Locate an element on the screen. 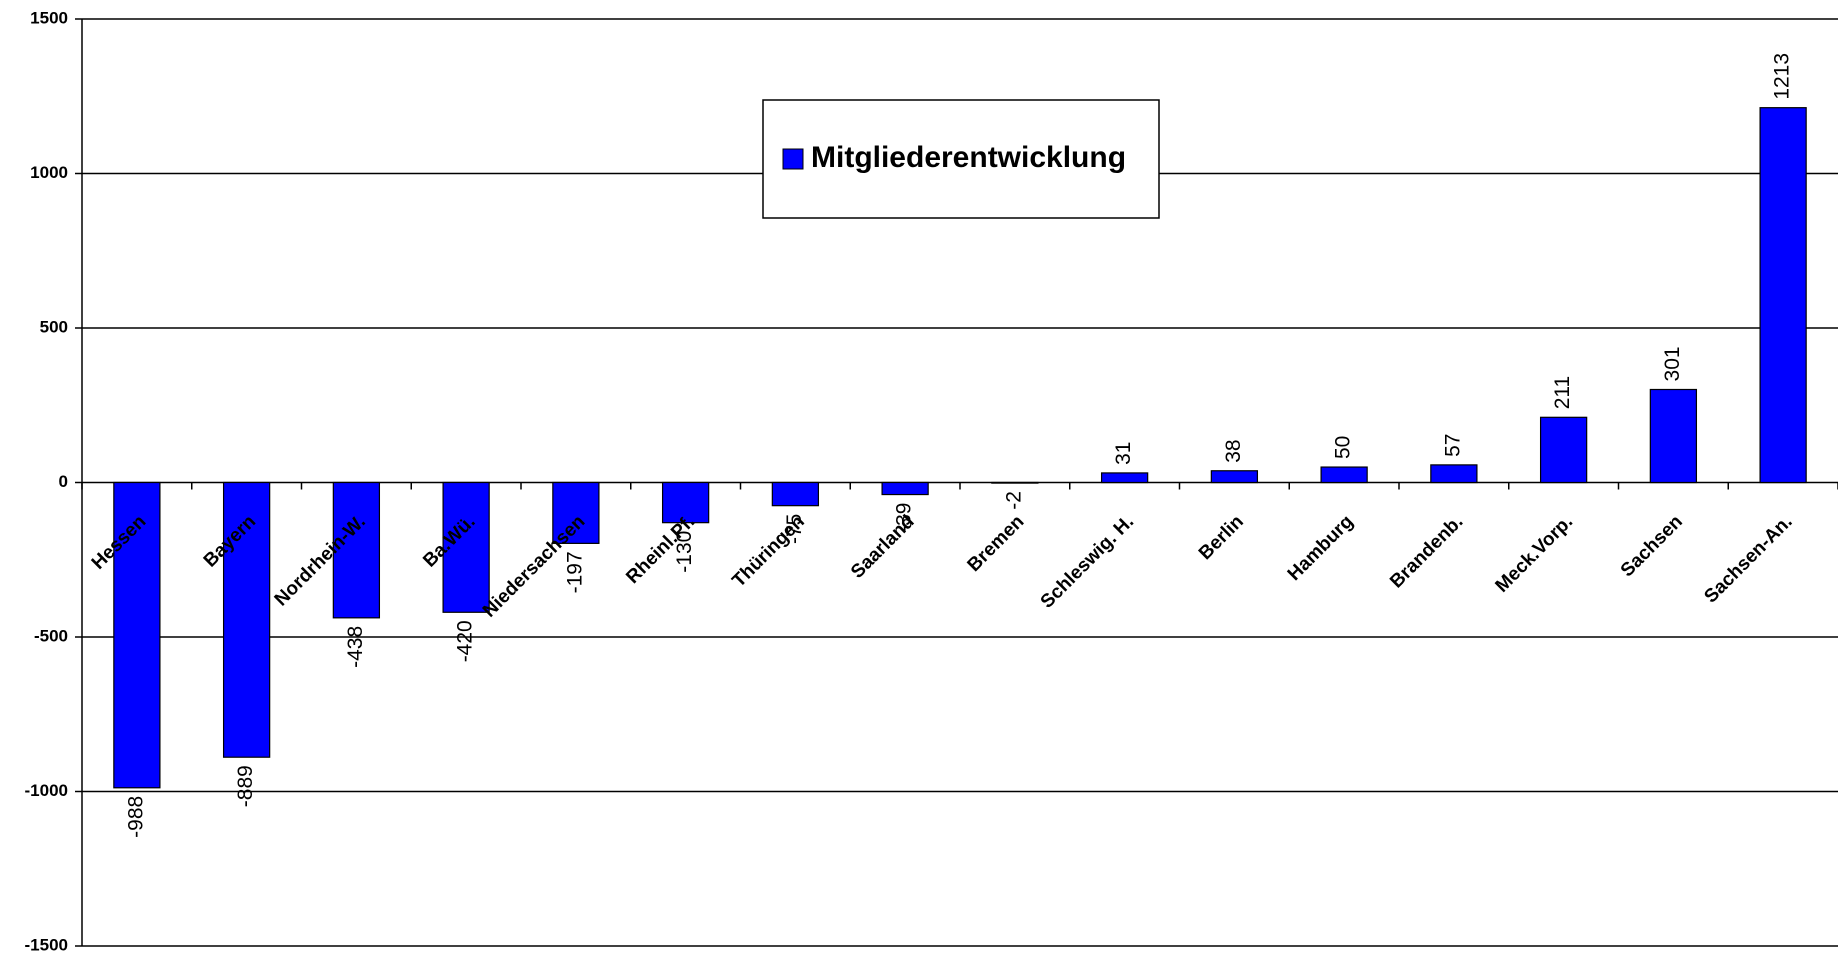 This screenshot has width=1838, height=959. y-tick-label: -1500 is located at coordinates (46, 944).